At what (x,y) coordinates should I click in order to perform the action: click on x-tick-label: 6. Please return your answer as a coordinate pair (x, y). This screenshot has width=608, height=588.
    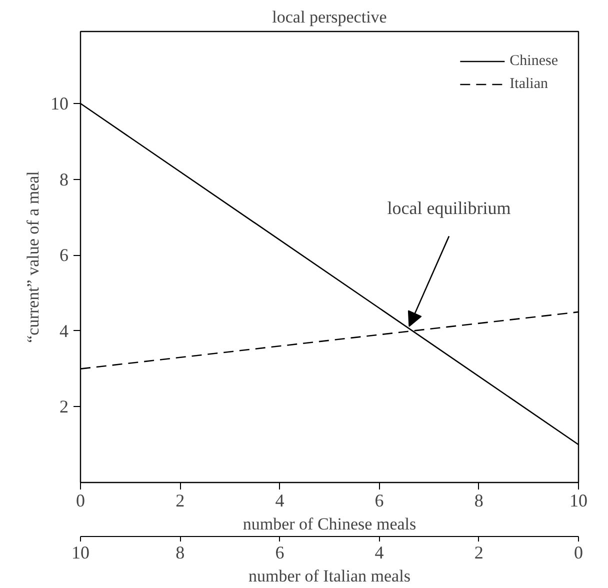
    Looking at the image, I should click on (379, 500).